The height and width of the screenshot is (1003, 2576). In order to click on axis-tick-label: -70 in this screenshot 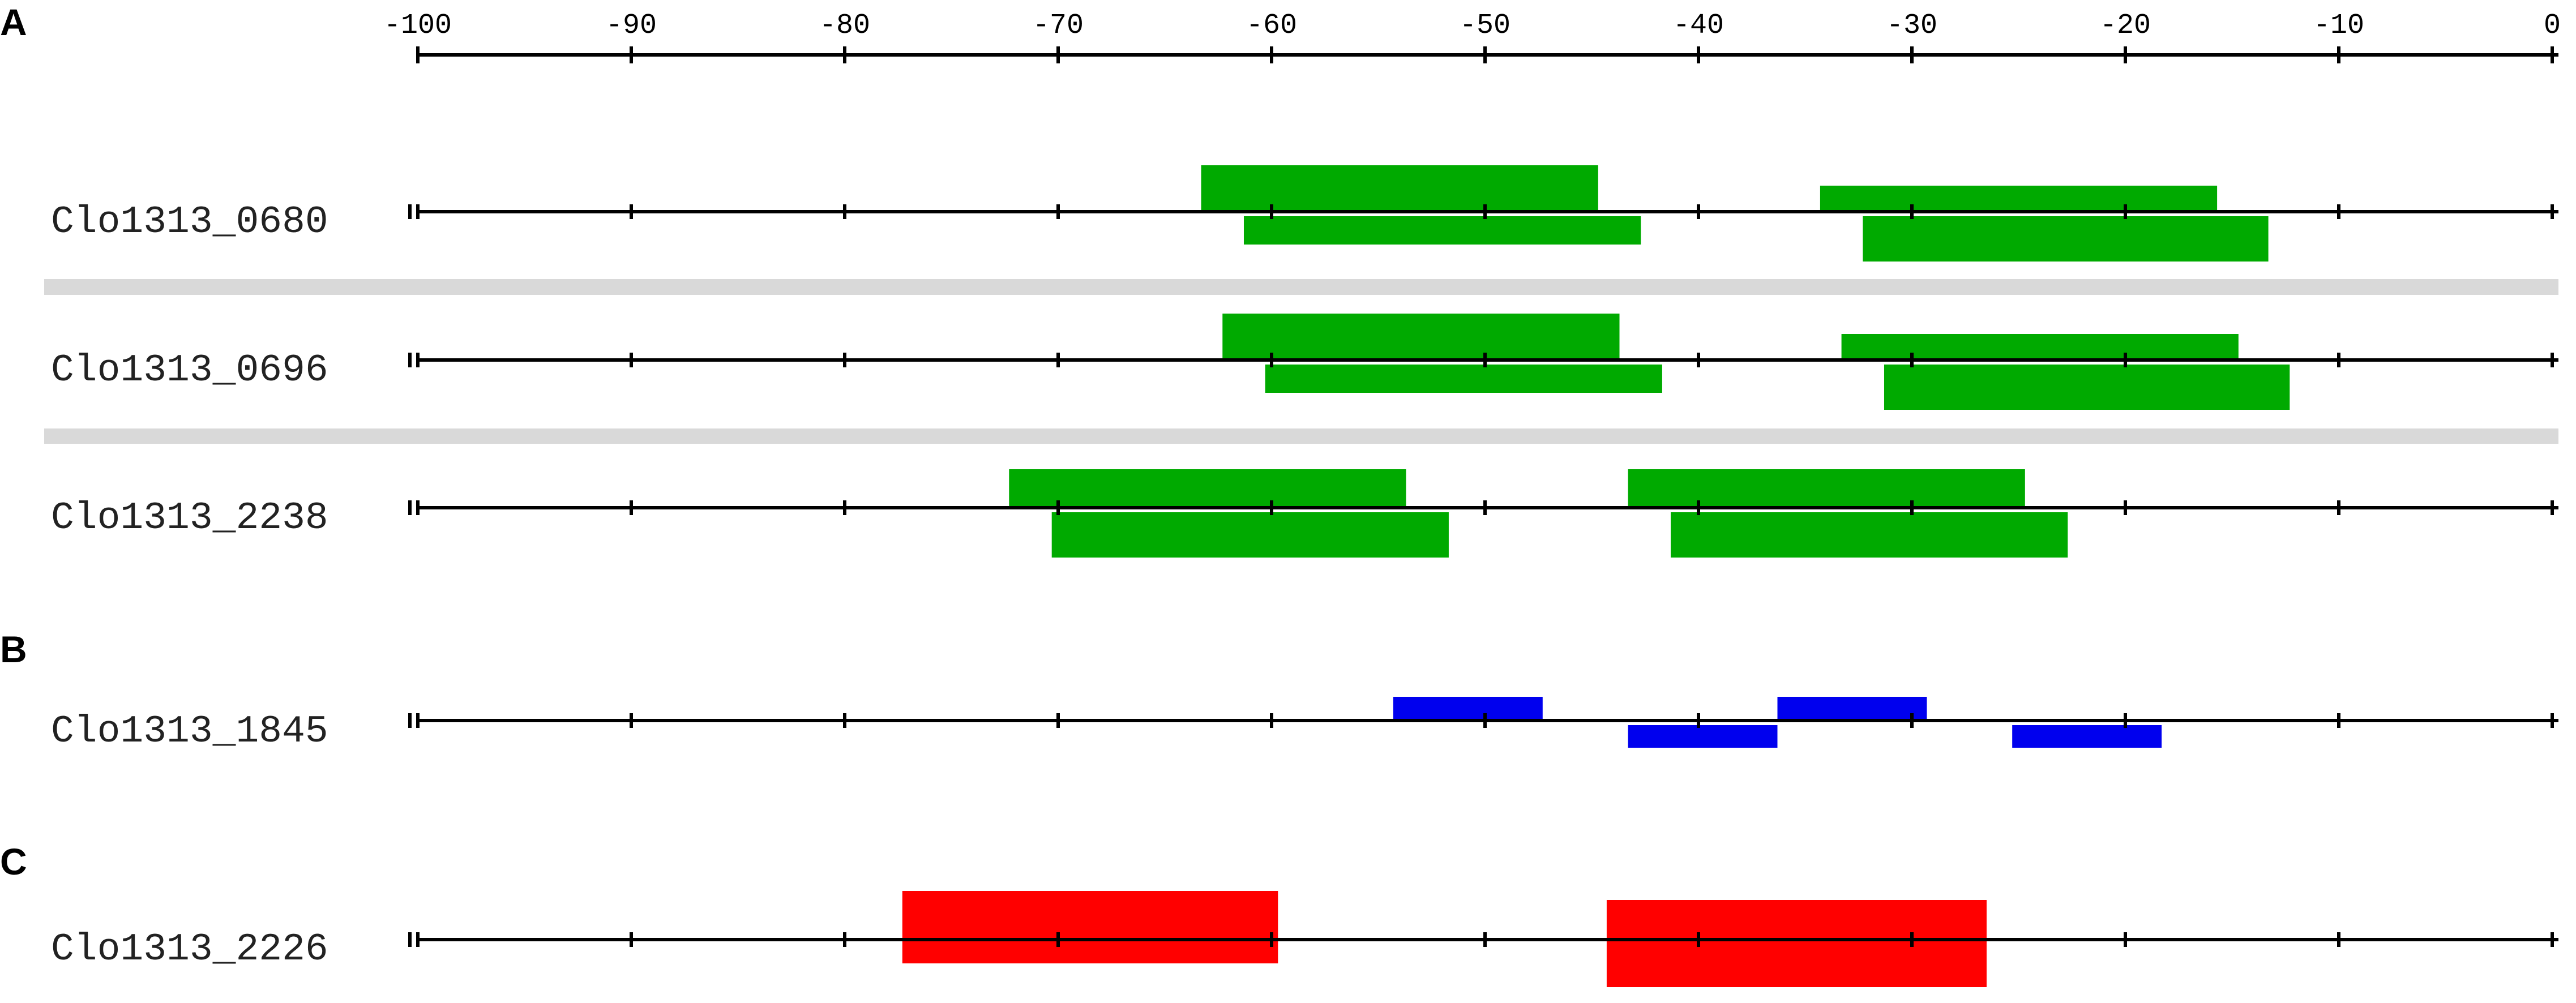, I will do `click(1058, 26)`.